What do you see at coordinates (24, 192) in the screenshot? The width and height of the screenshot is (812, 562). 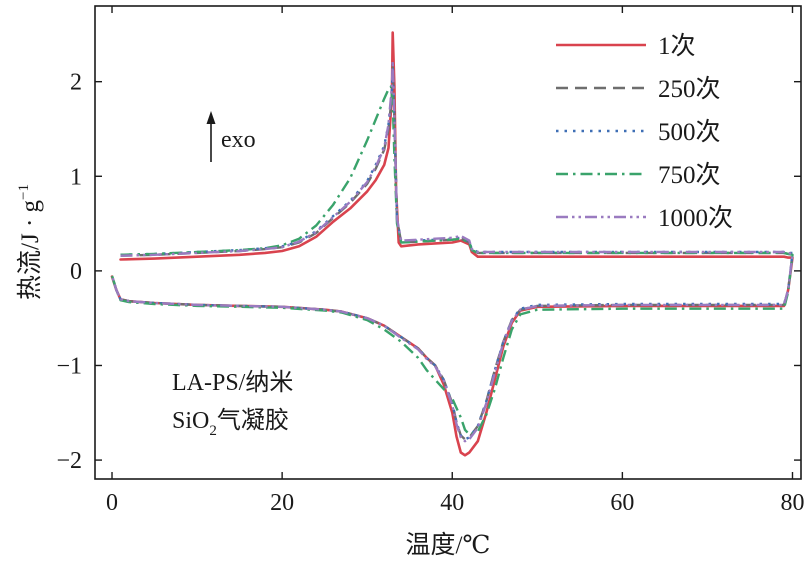 I see `y-axis-label-superscript: −1` at bounding box center [24, 192].